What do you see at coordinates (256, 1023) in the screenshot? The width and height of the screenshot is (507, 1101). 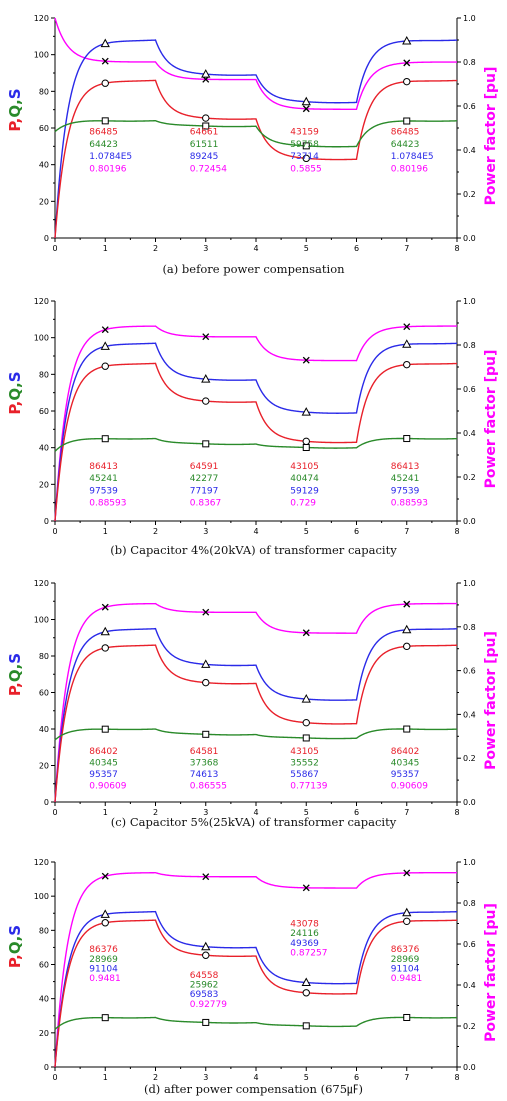 I see `series-line-Q` at bounding box center [256, 1023].